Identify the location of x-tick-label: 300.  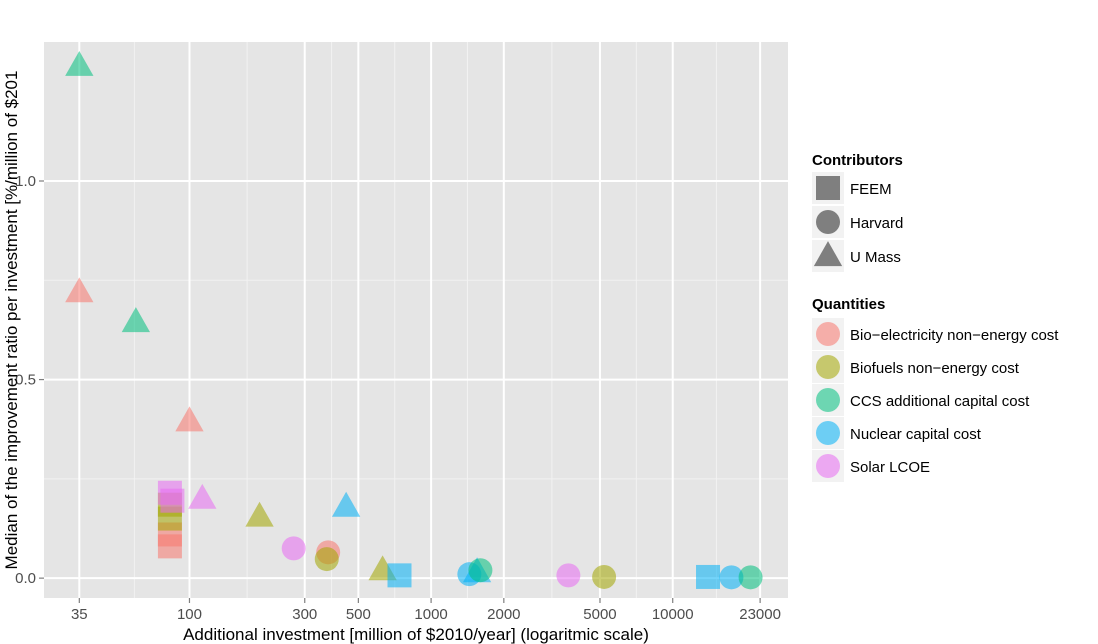
(304, 614).